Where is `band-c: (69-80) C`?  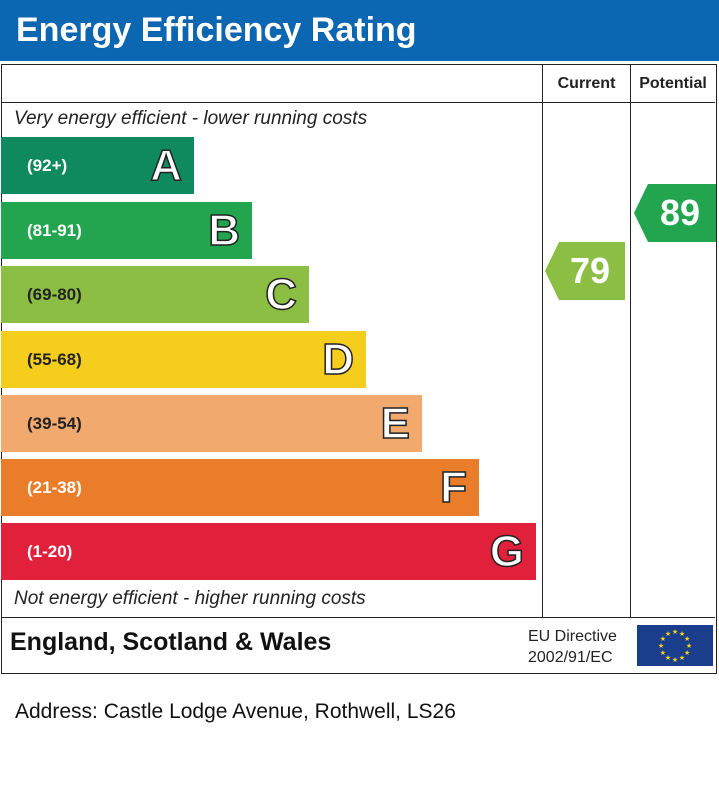
band-c: (69-80) C is located at coordinates (155, 294).